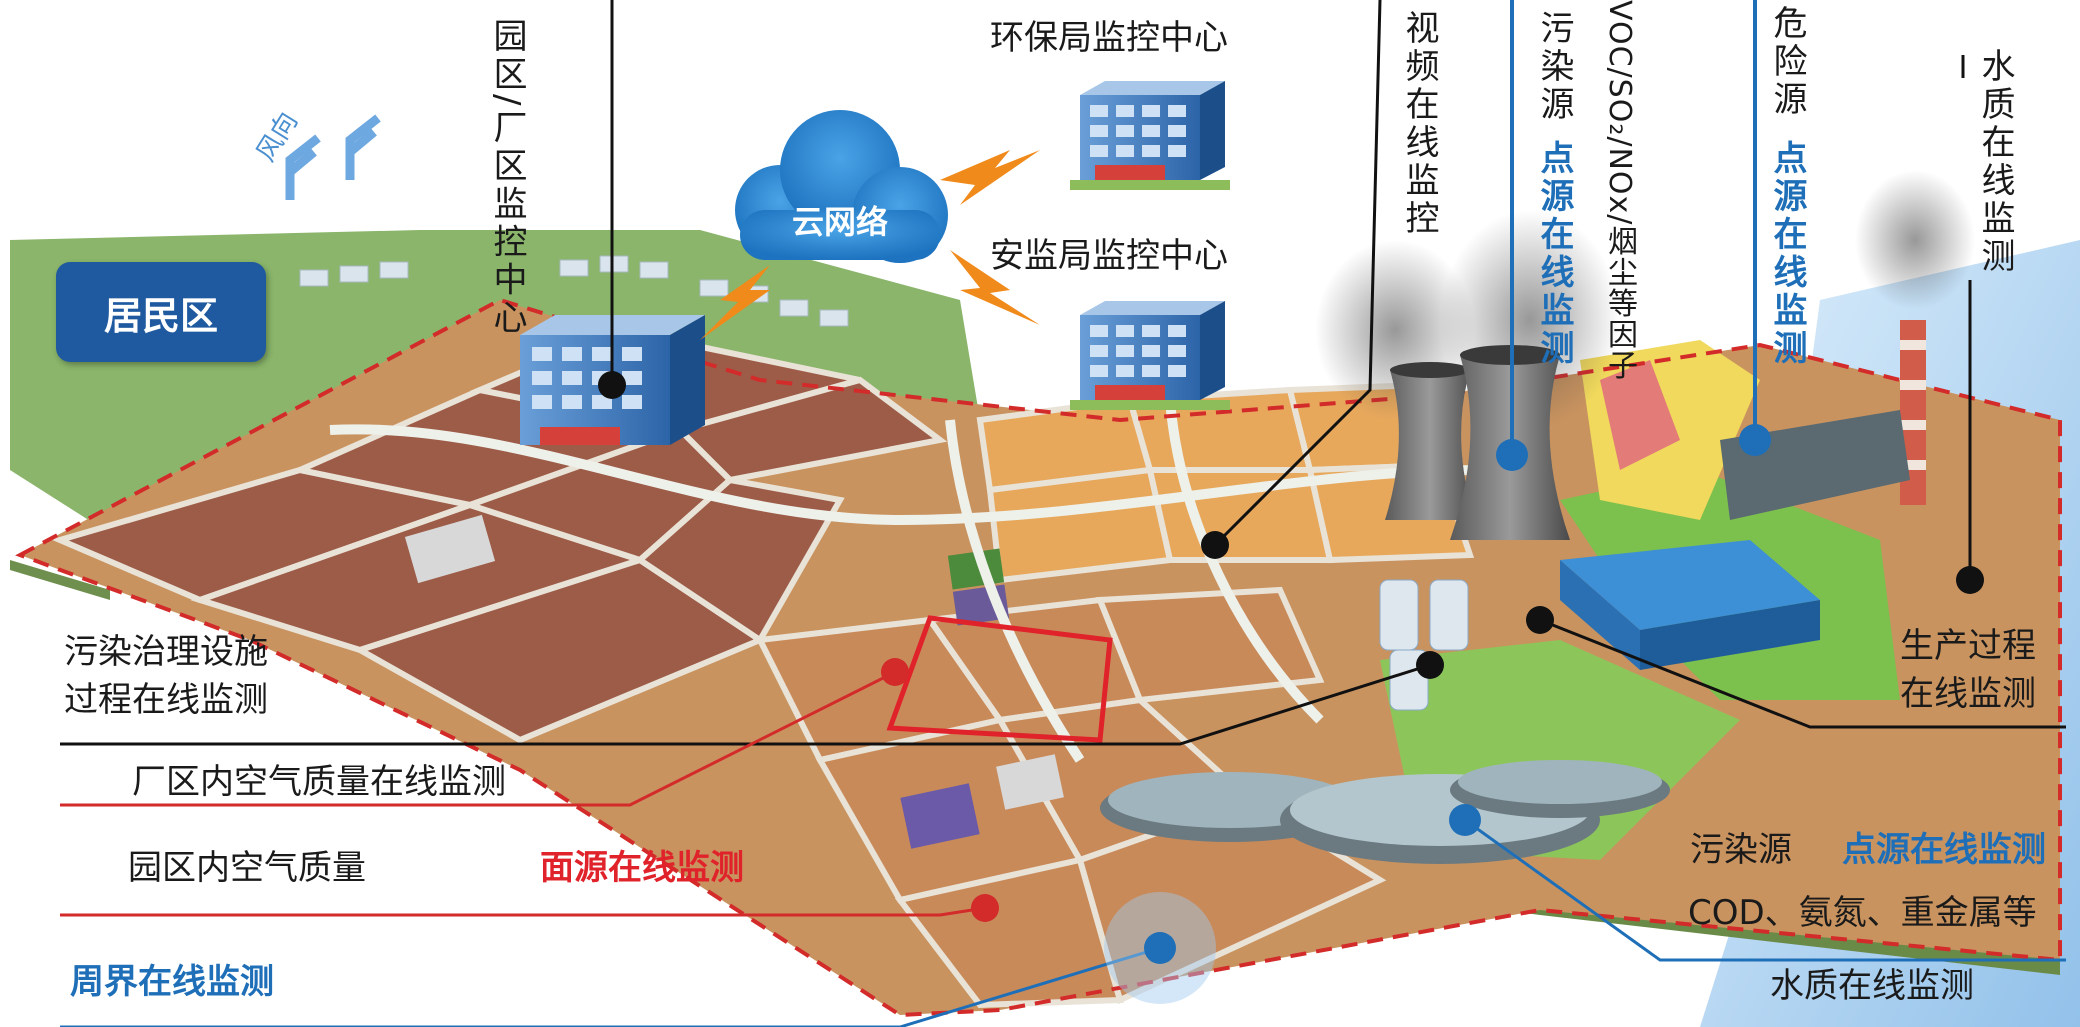 The image size is (2080, 1027). Describe the element at coordinates (172, 982) in the screenshot. I see `boundary-monitoring-label: 周界在线监测` at that location.